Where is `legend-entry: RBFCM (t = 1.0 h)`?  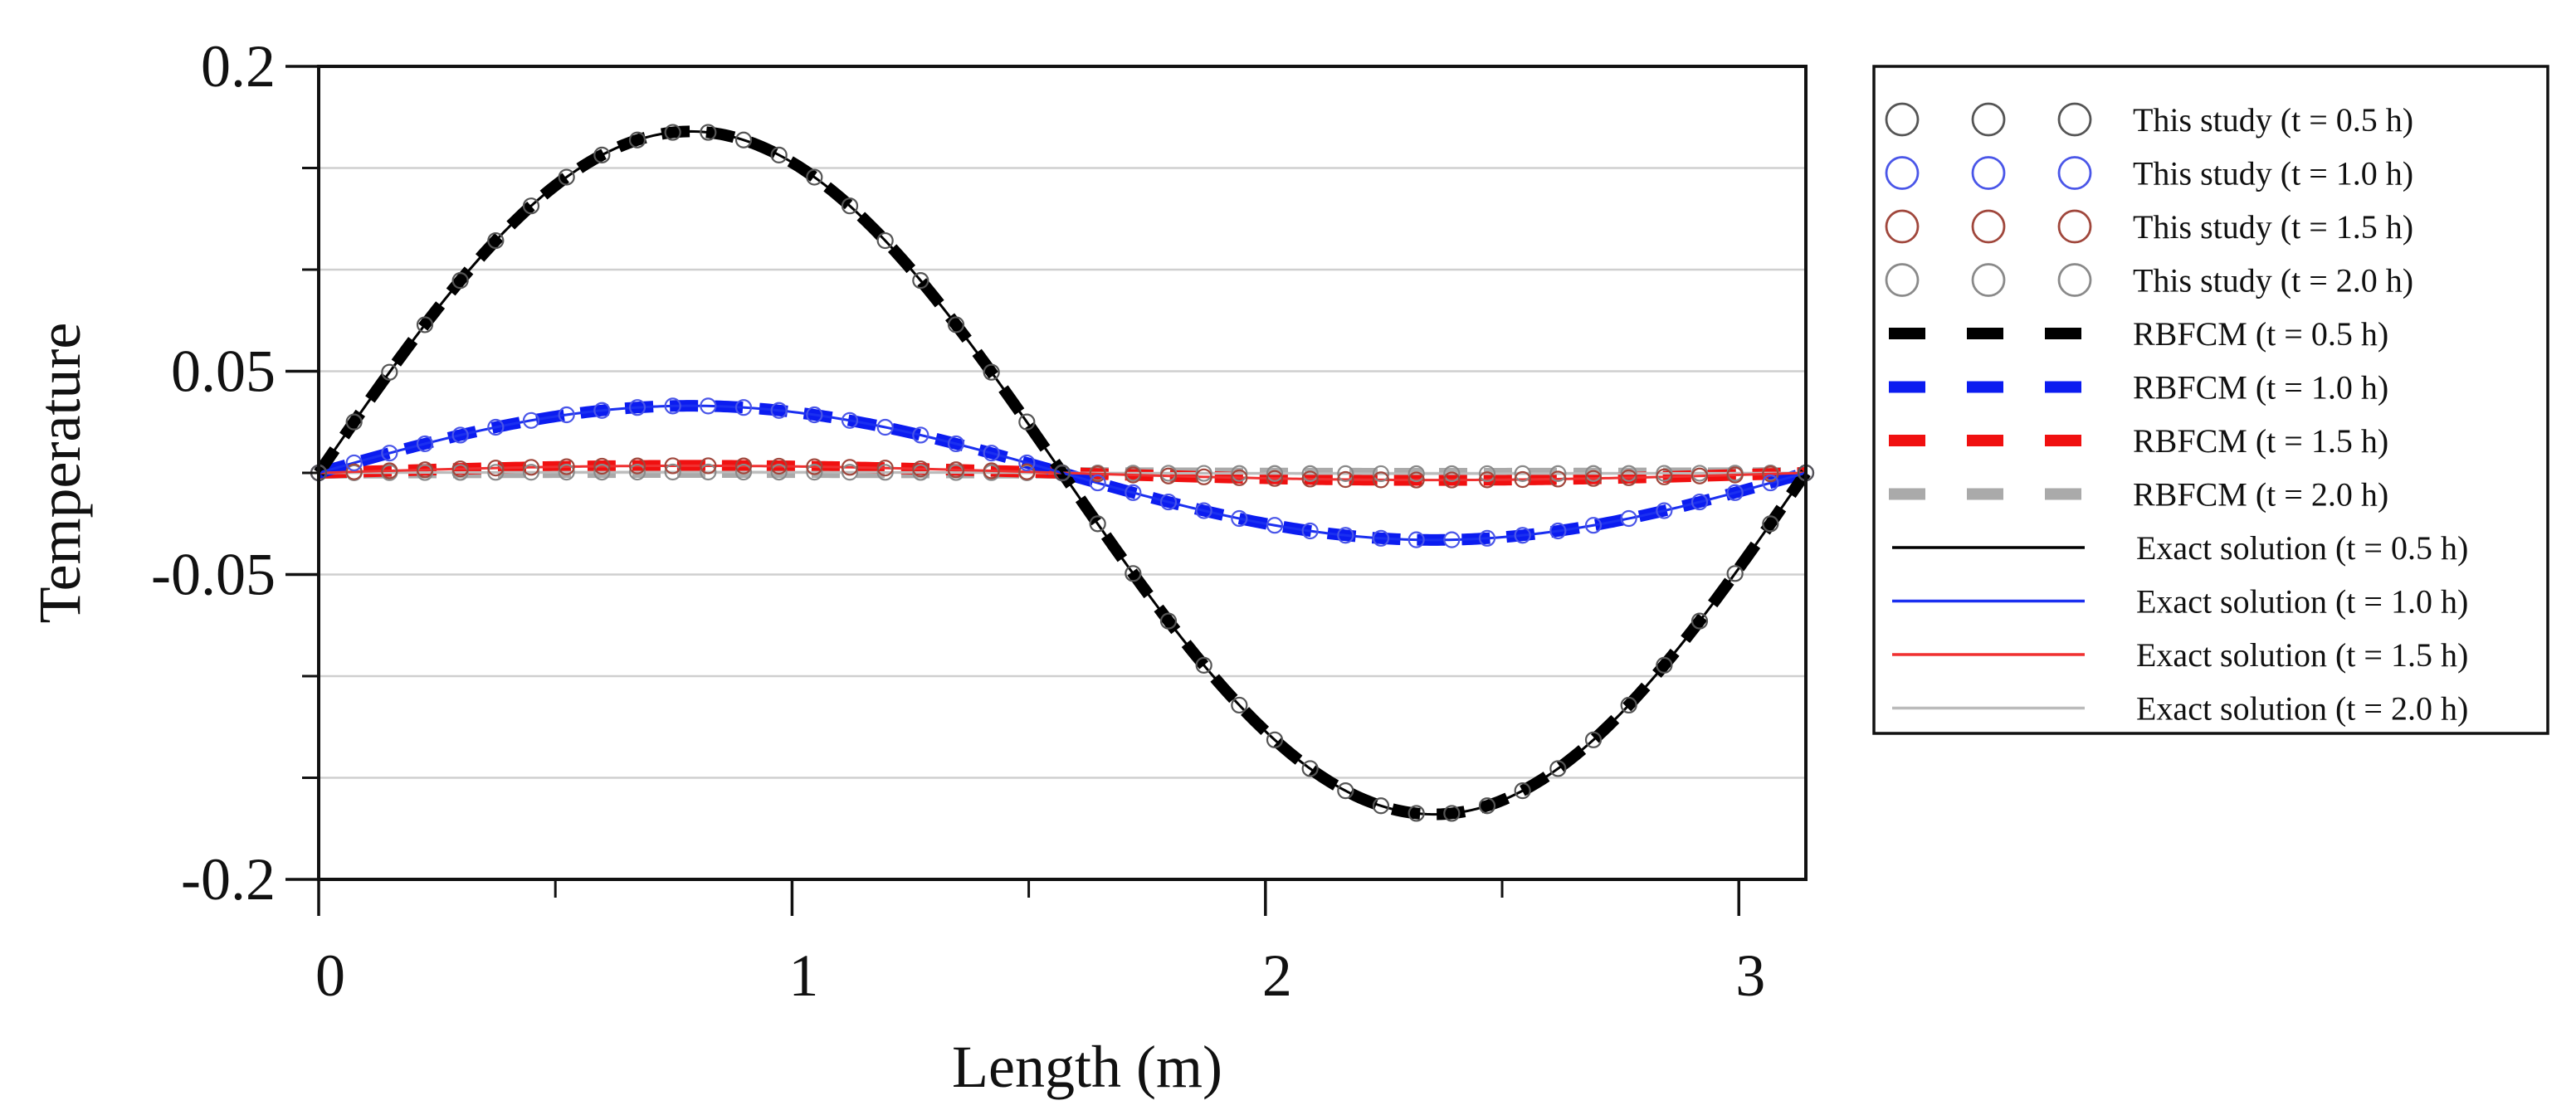 legend-entry: RBFCM (t = 1.0 h) is located at coordinates (2139, 388).